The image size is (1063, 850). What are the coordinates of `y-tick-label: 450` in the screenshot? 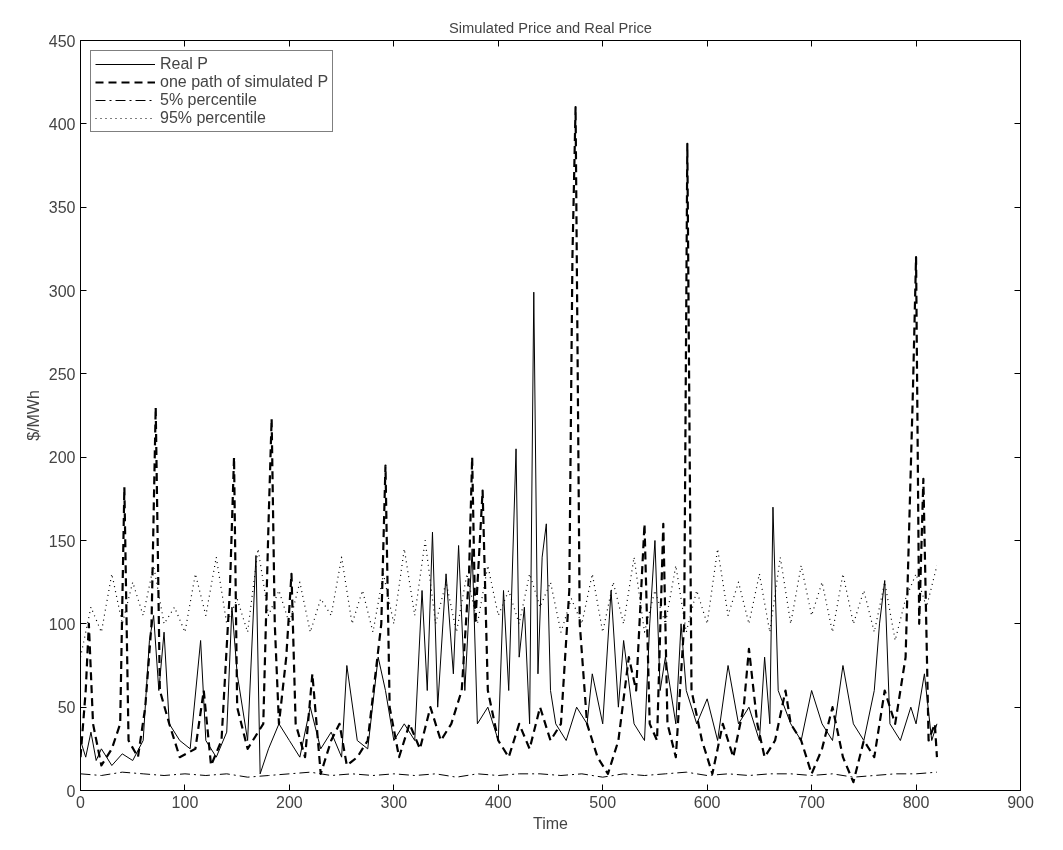 It's located at (62, 41).